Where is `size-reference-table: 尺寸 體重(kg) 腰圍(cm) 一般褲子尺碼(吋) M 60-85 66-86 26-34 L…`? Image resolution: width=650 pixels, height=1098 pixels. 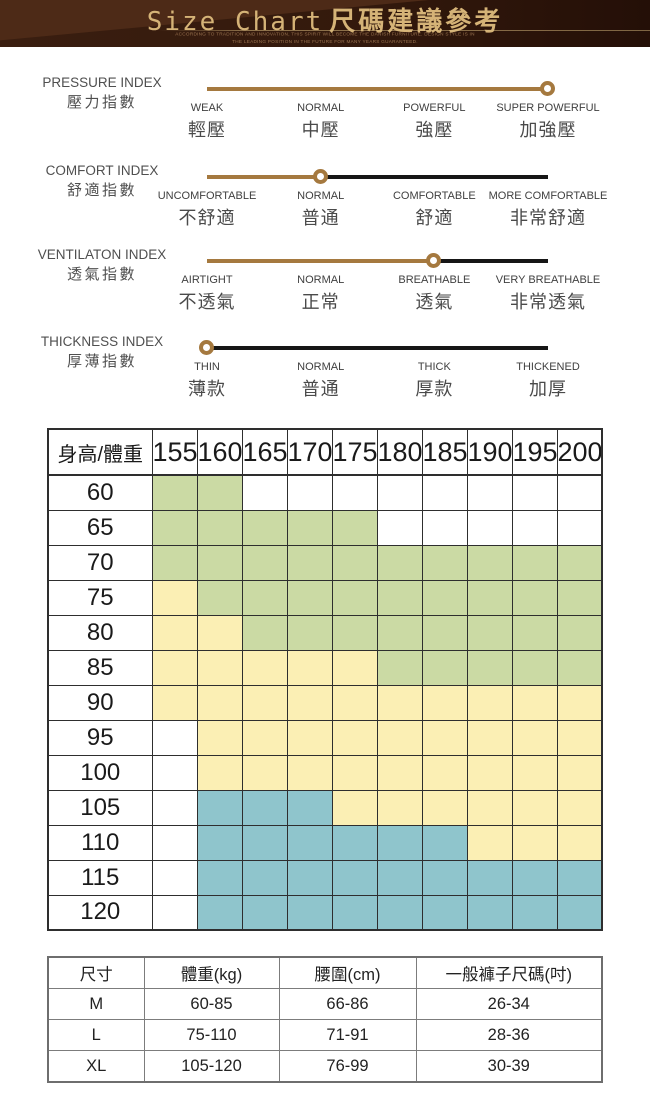 size-reference-table: 尺寸 體重(kg) 腰圍(cm) 一般褲子尺碼(吋) M 60-85 66-86 26-34 L… is located at coordinates (325, 1019).